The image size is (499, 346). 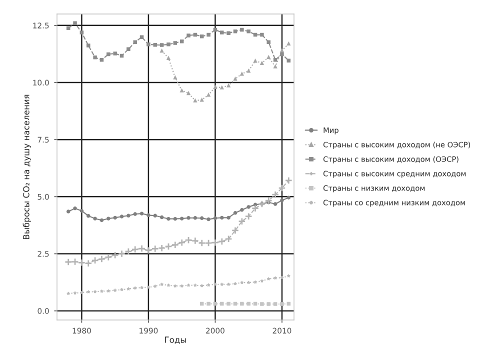 What do you see at coordinates (26, 167) in the screenshot?
I see `y-axis-title: Выбросы CO₂ на душу населения` at bounding box center [26, 167].